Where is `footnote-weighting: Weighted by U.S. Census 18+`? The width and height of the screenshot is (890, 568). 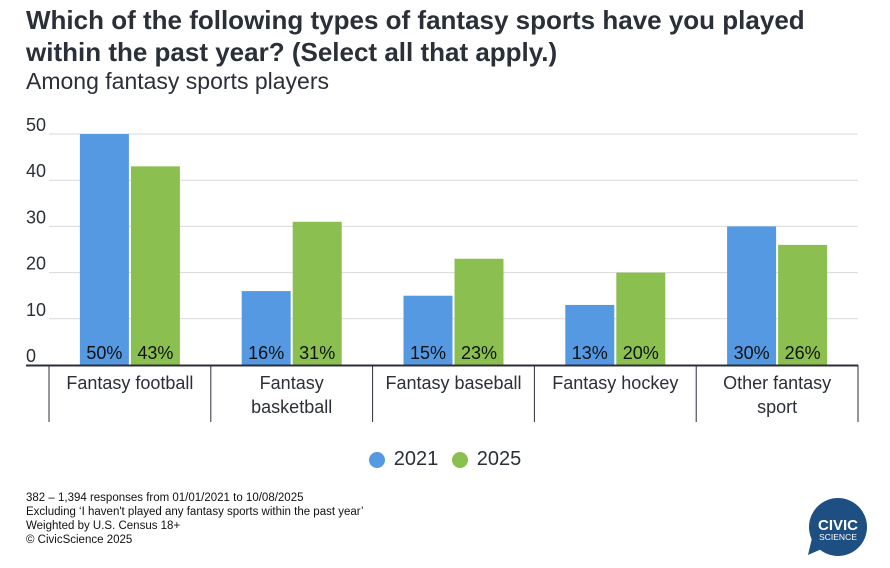 footnote-weighting: Weighted by U.S. Census 18+ is located at coordinates (103, 526).